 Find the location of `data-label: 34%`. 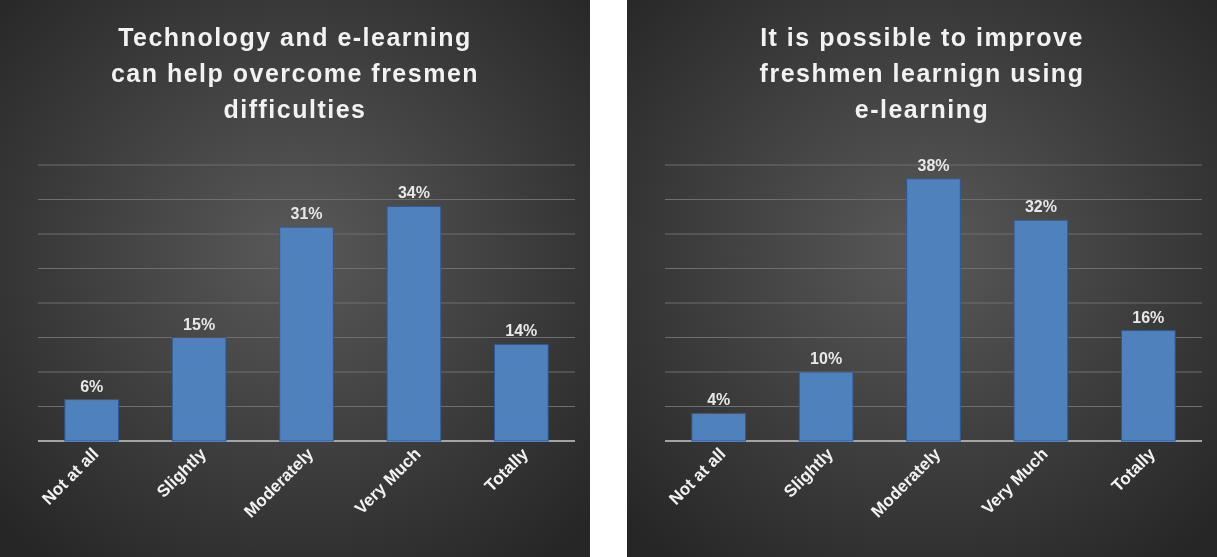

data-label: 34% is located at coordinates (413, 193).